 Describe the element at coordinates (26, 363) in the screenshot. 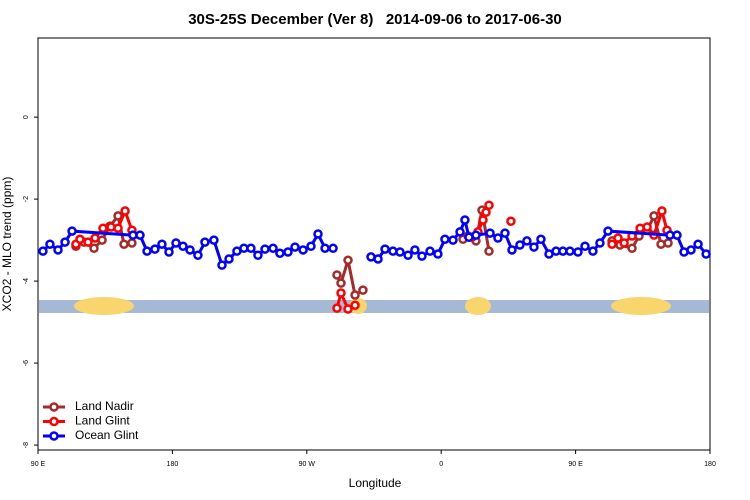

I see `y-tick-label: -6` at that location.